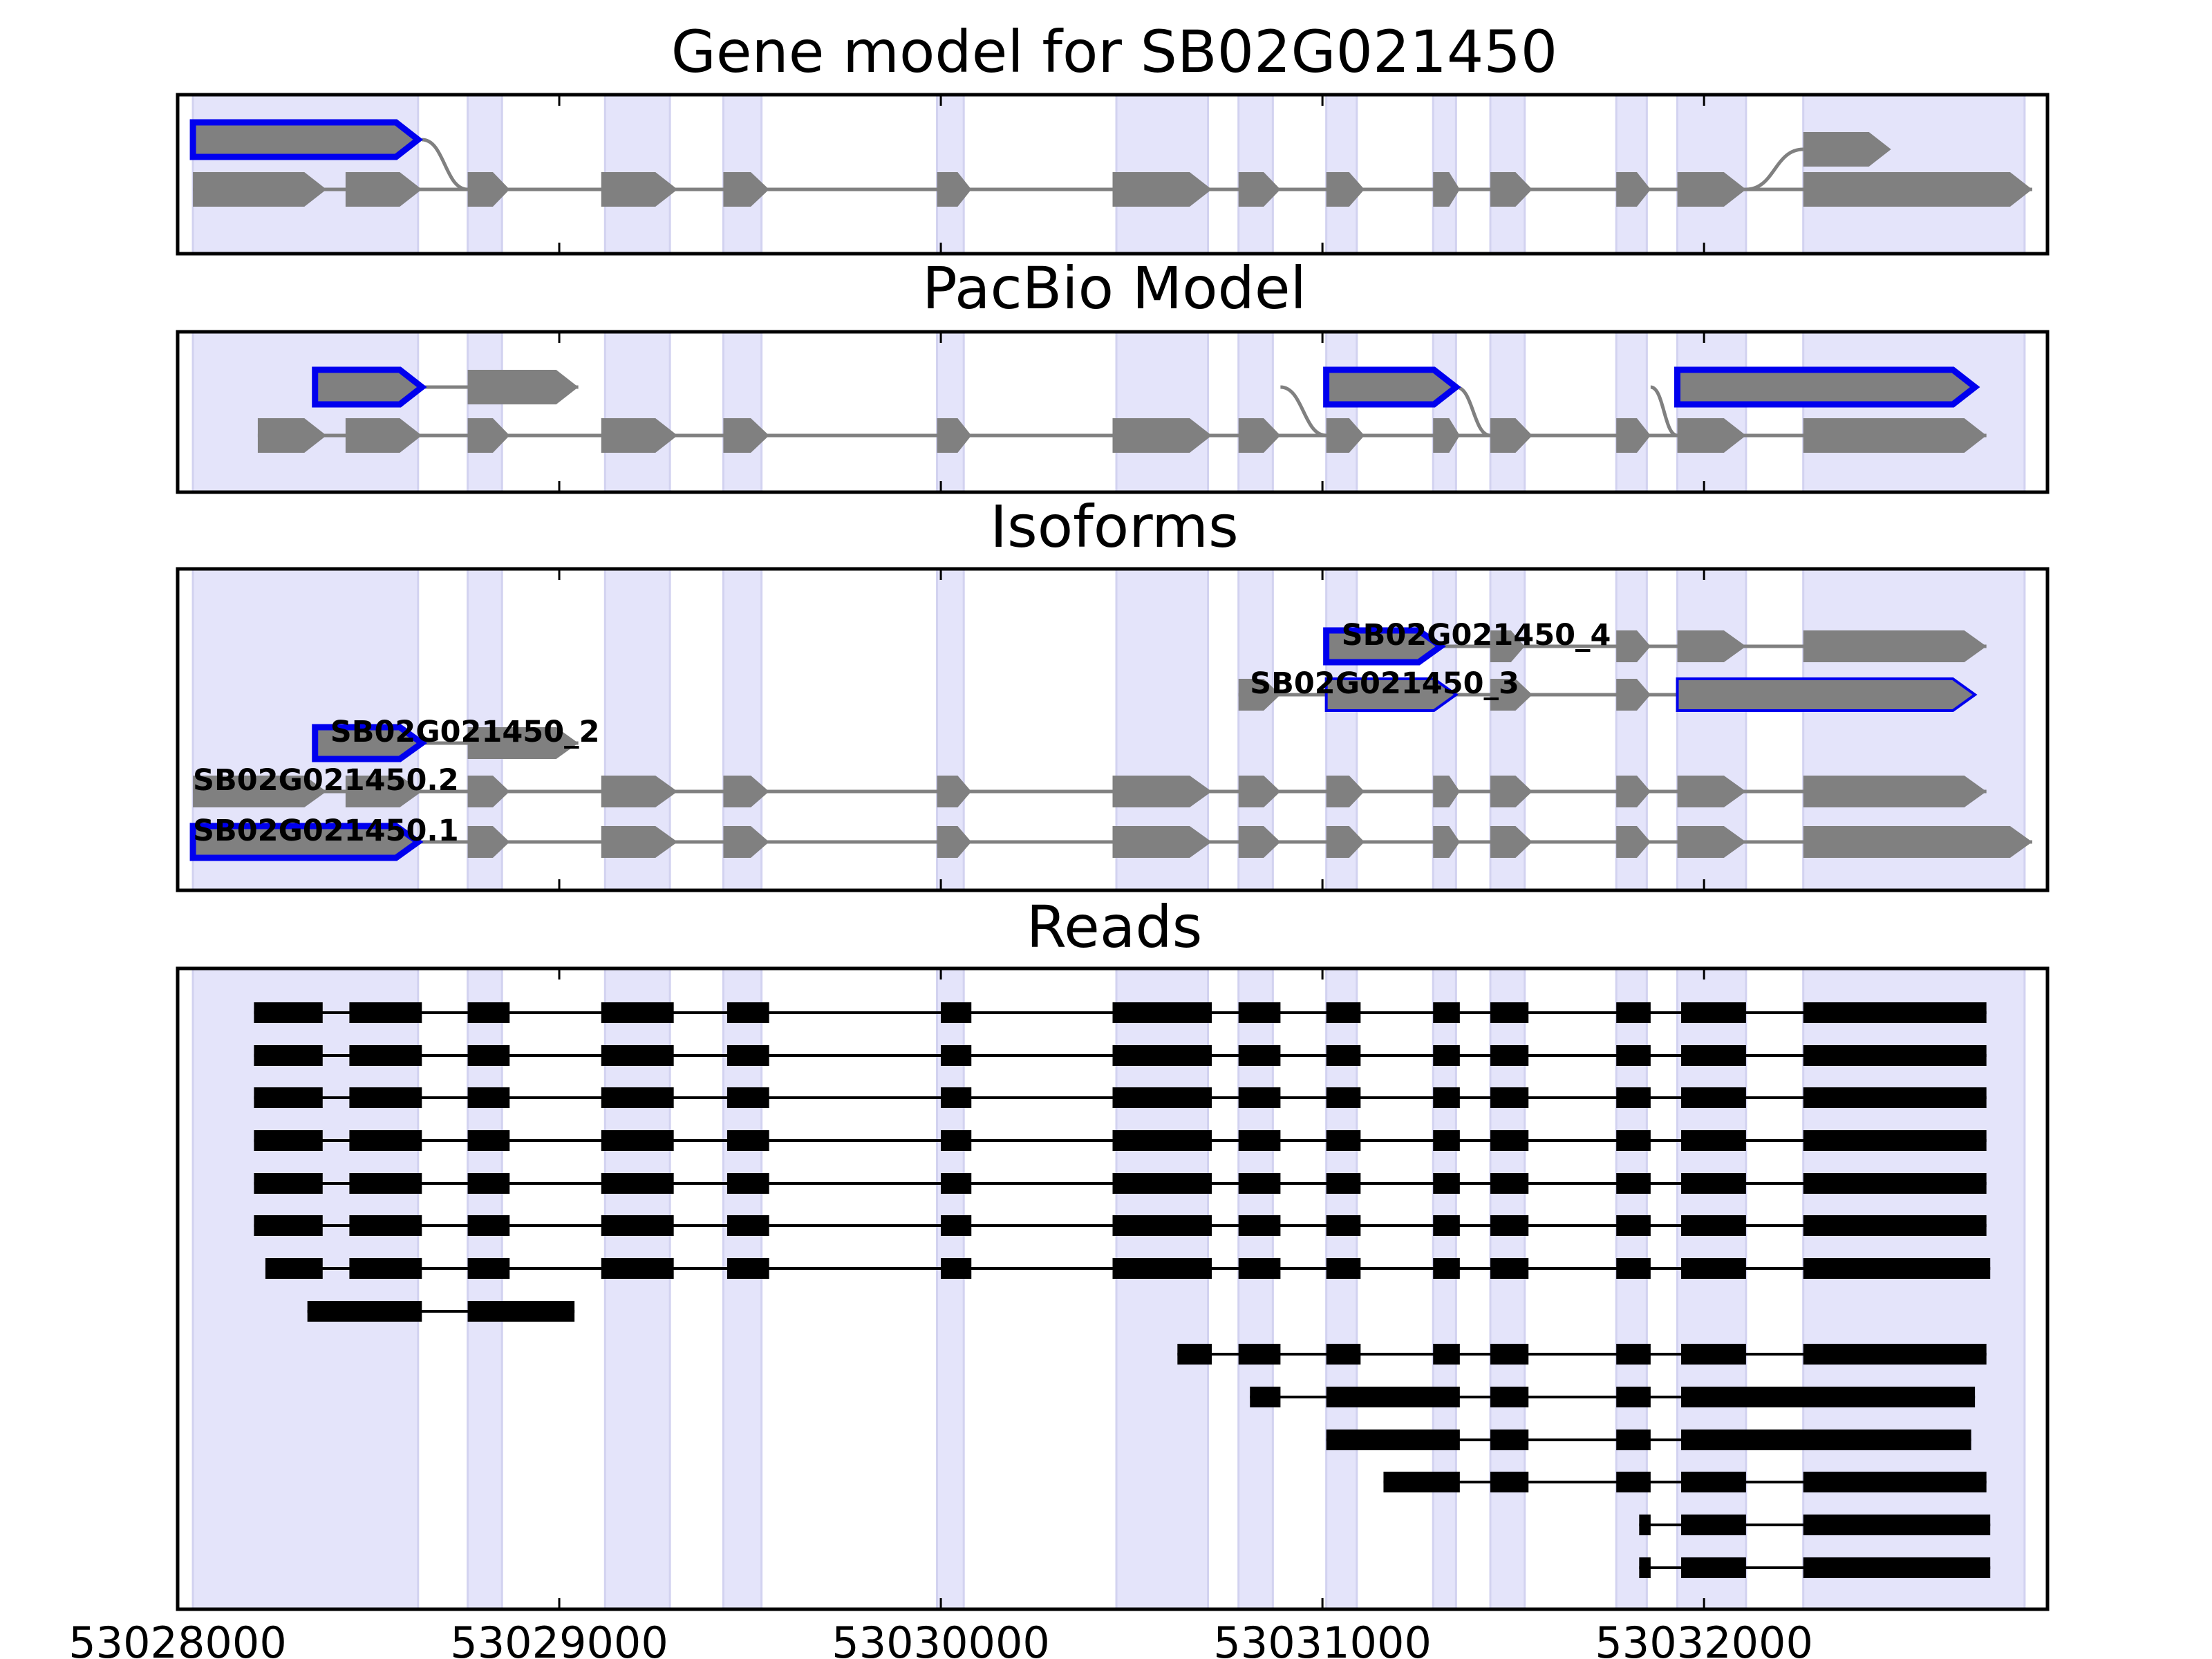 This screenshot has height=1659, width=2212. What do you see at coordinates (1114, 52) in the screenshot?
I see `gene-model-title: Gene model for SB02G021450` at bounding box center [1114, 52].